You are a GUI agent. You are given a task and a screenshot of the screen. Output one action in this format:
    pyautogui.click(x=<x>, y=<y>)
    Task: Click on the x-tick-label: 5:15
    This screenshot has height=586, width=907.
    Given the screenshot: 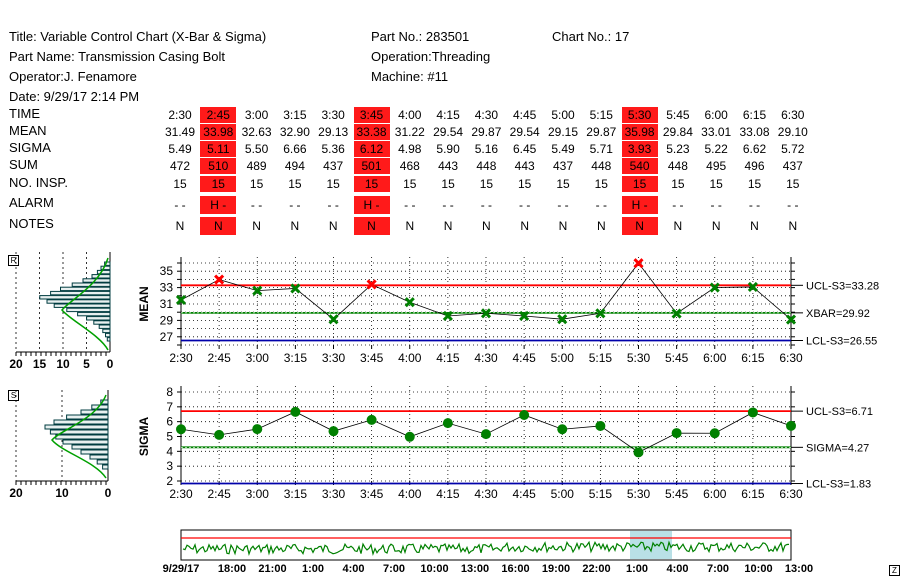 What is the action you would take?
    pyautogui.click(x=601, y=358)
    